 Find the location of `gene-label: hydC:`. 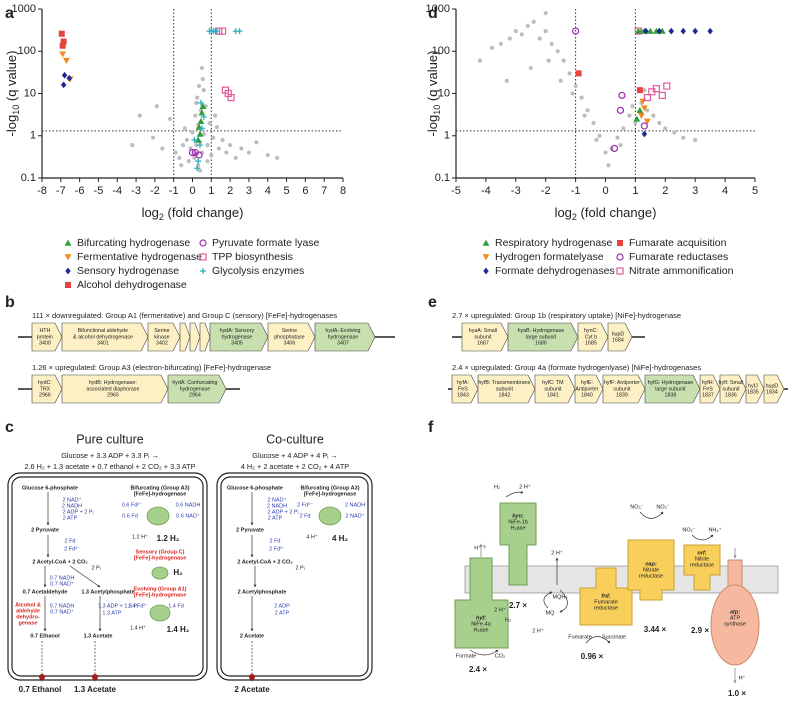

gene-label: hydC: is located at coordinates (45, 383).